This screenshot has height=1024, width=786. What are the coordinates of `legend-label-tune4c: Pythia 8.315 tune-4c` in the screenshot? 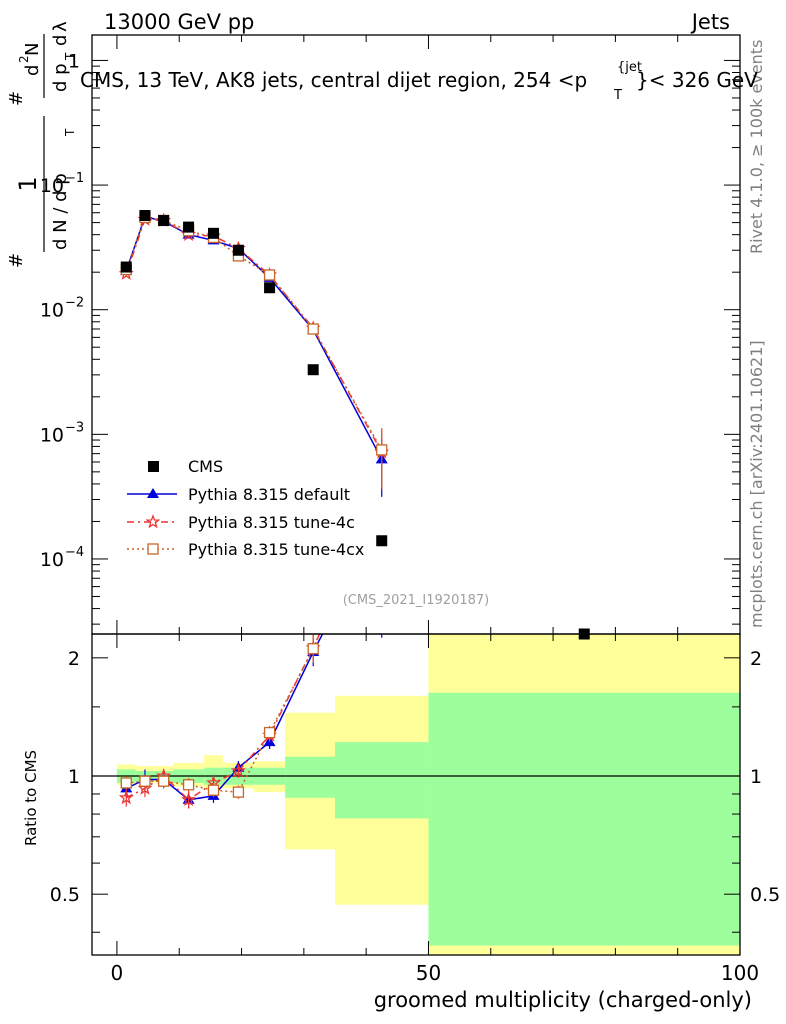 It's located at (271, 522).